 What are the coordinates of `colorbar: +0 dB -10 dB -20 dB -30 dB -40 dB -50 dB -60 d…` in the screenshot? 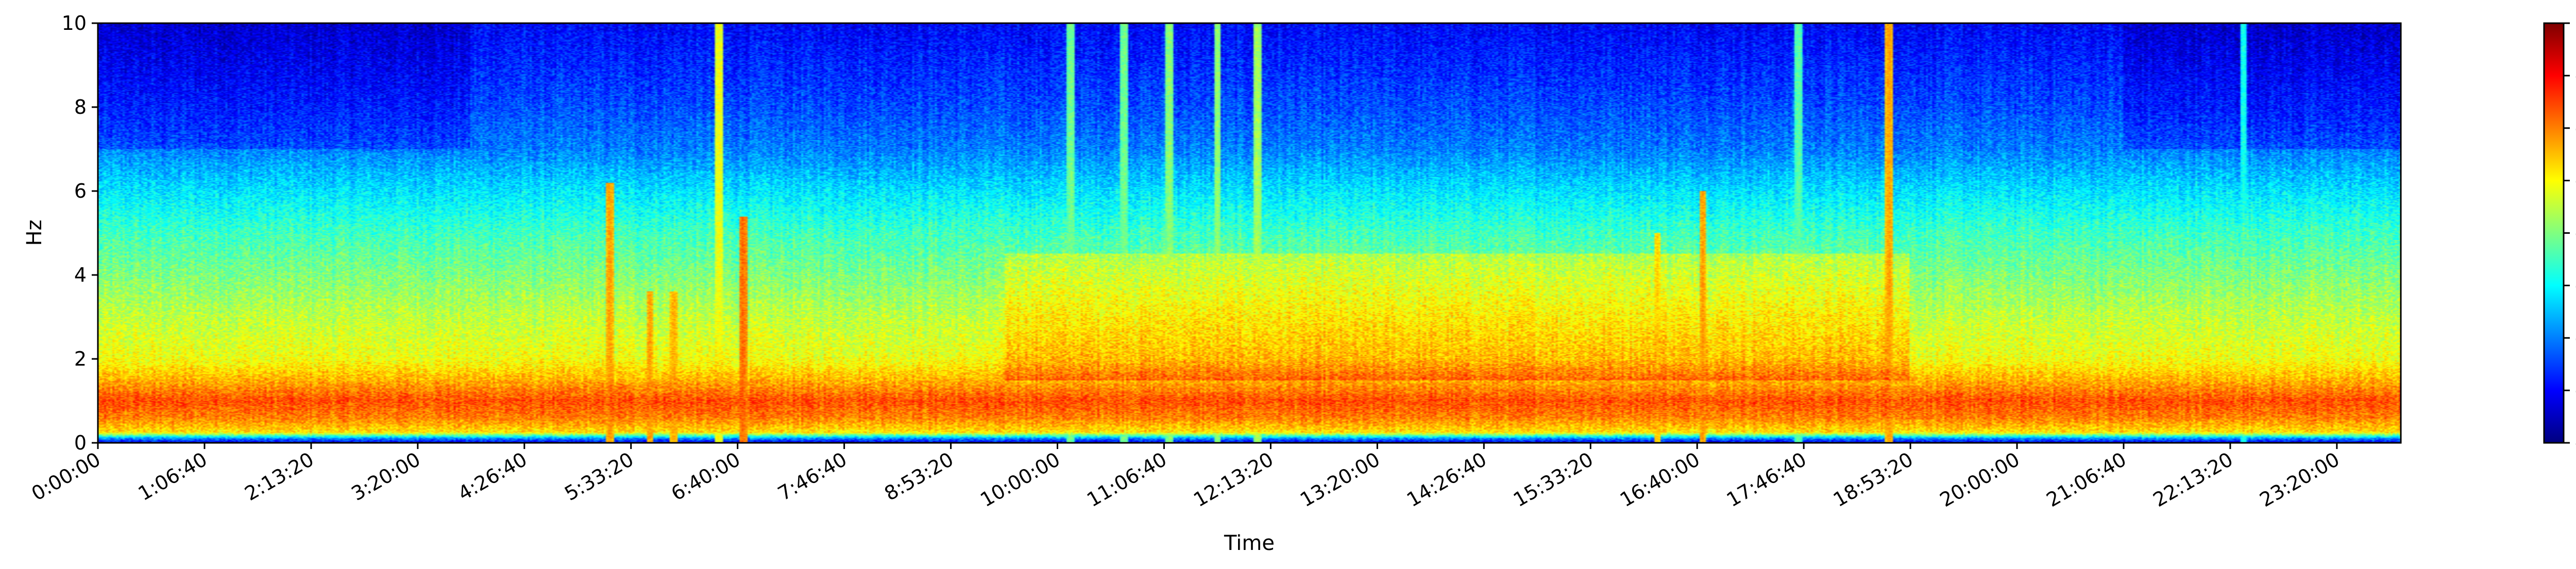 It's located at (2559, 233).